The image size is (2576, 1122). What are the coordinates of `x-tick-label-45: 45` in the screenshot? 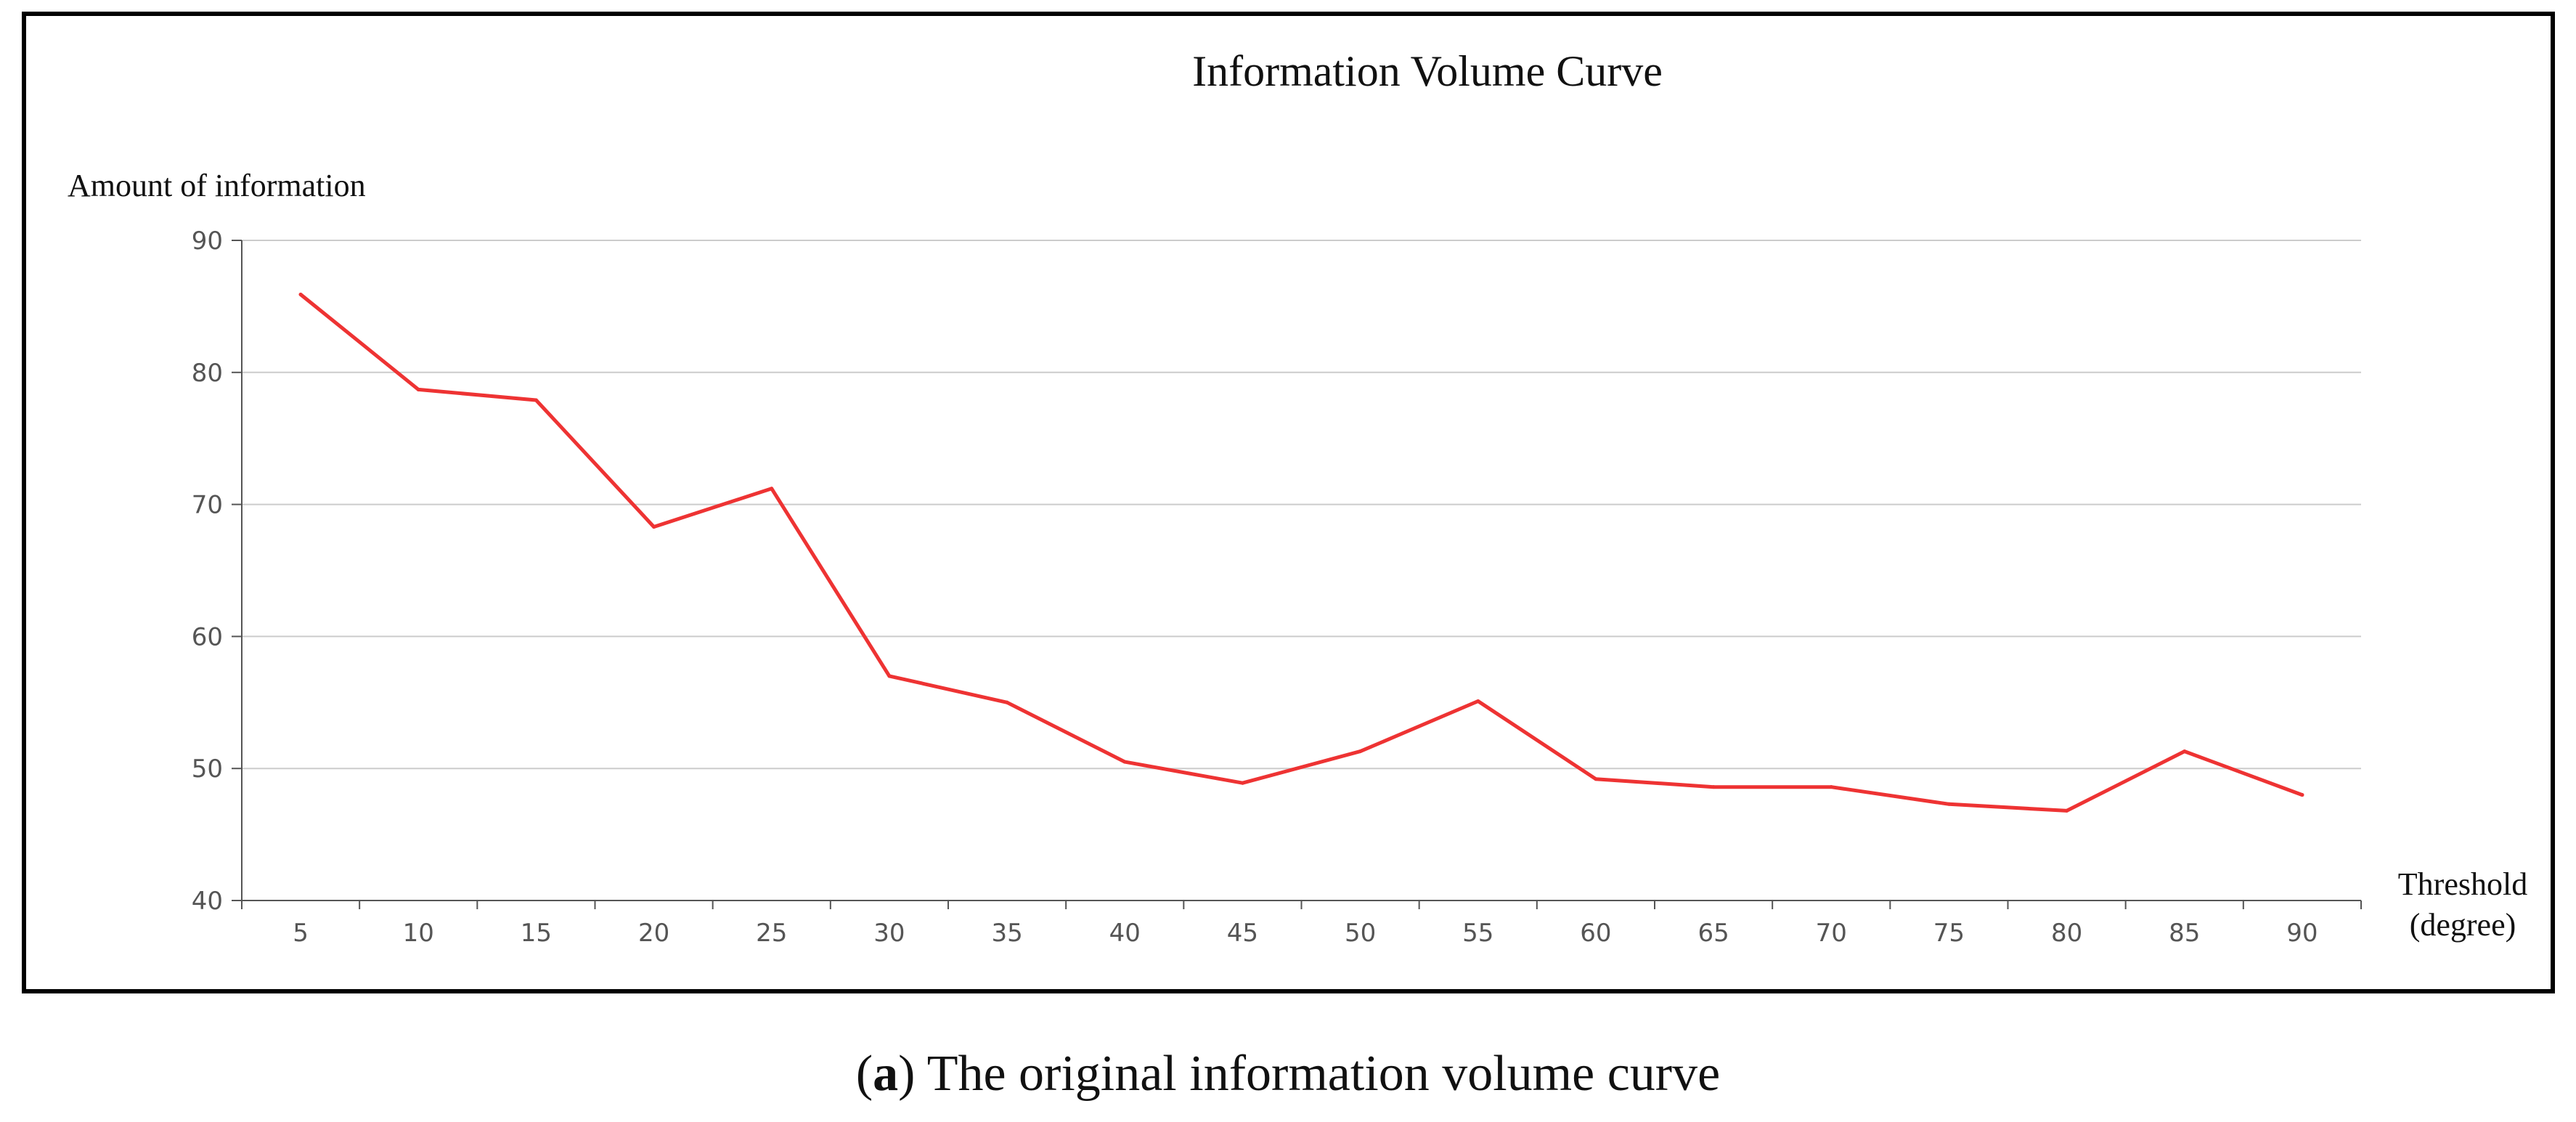 It's located at (1242, 934).